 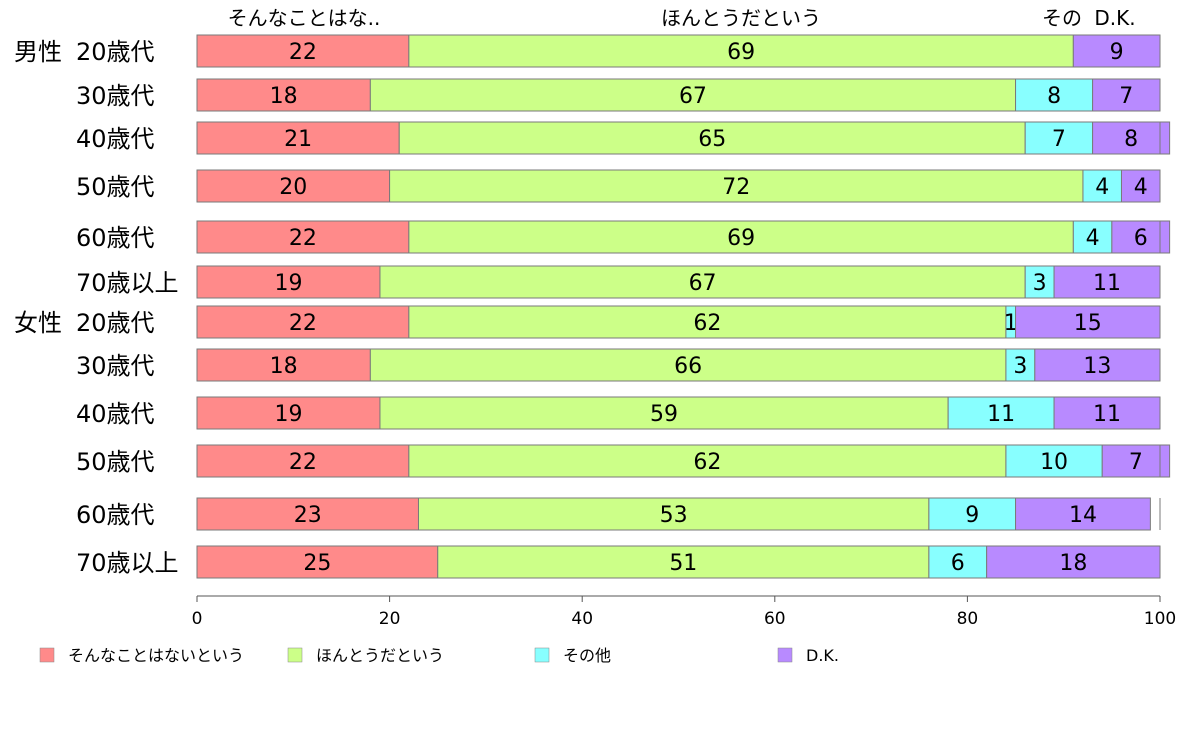 I want to click on data-label: 21, so click(x=298, y=139).